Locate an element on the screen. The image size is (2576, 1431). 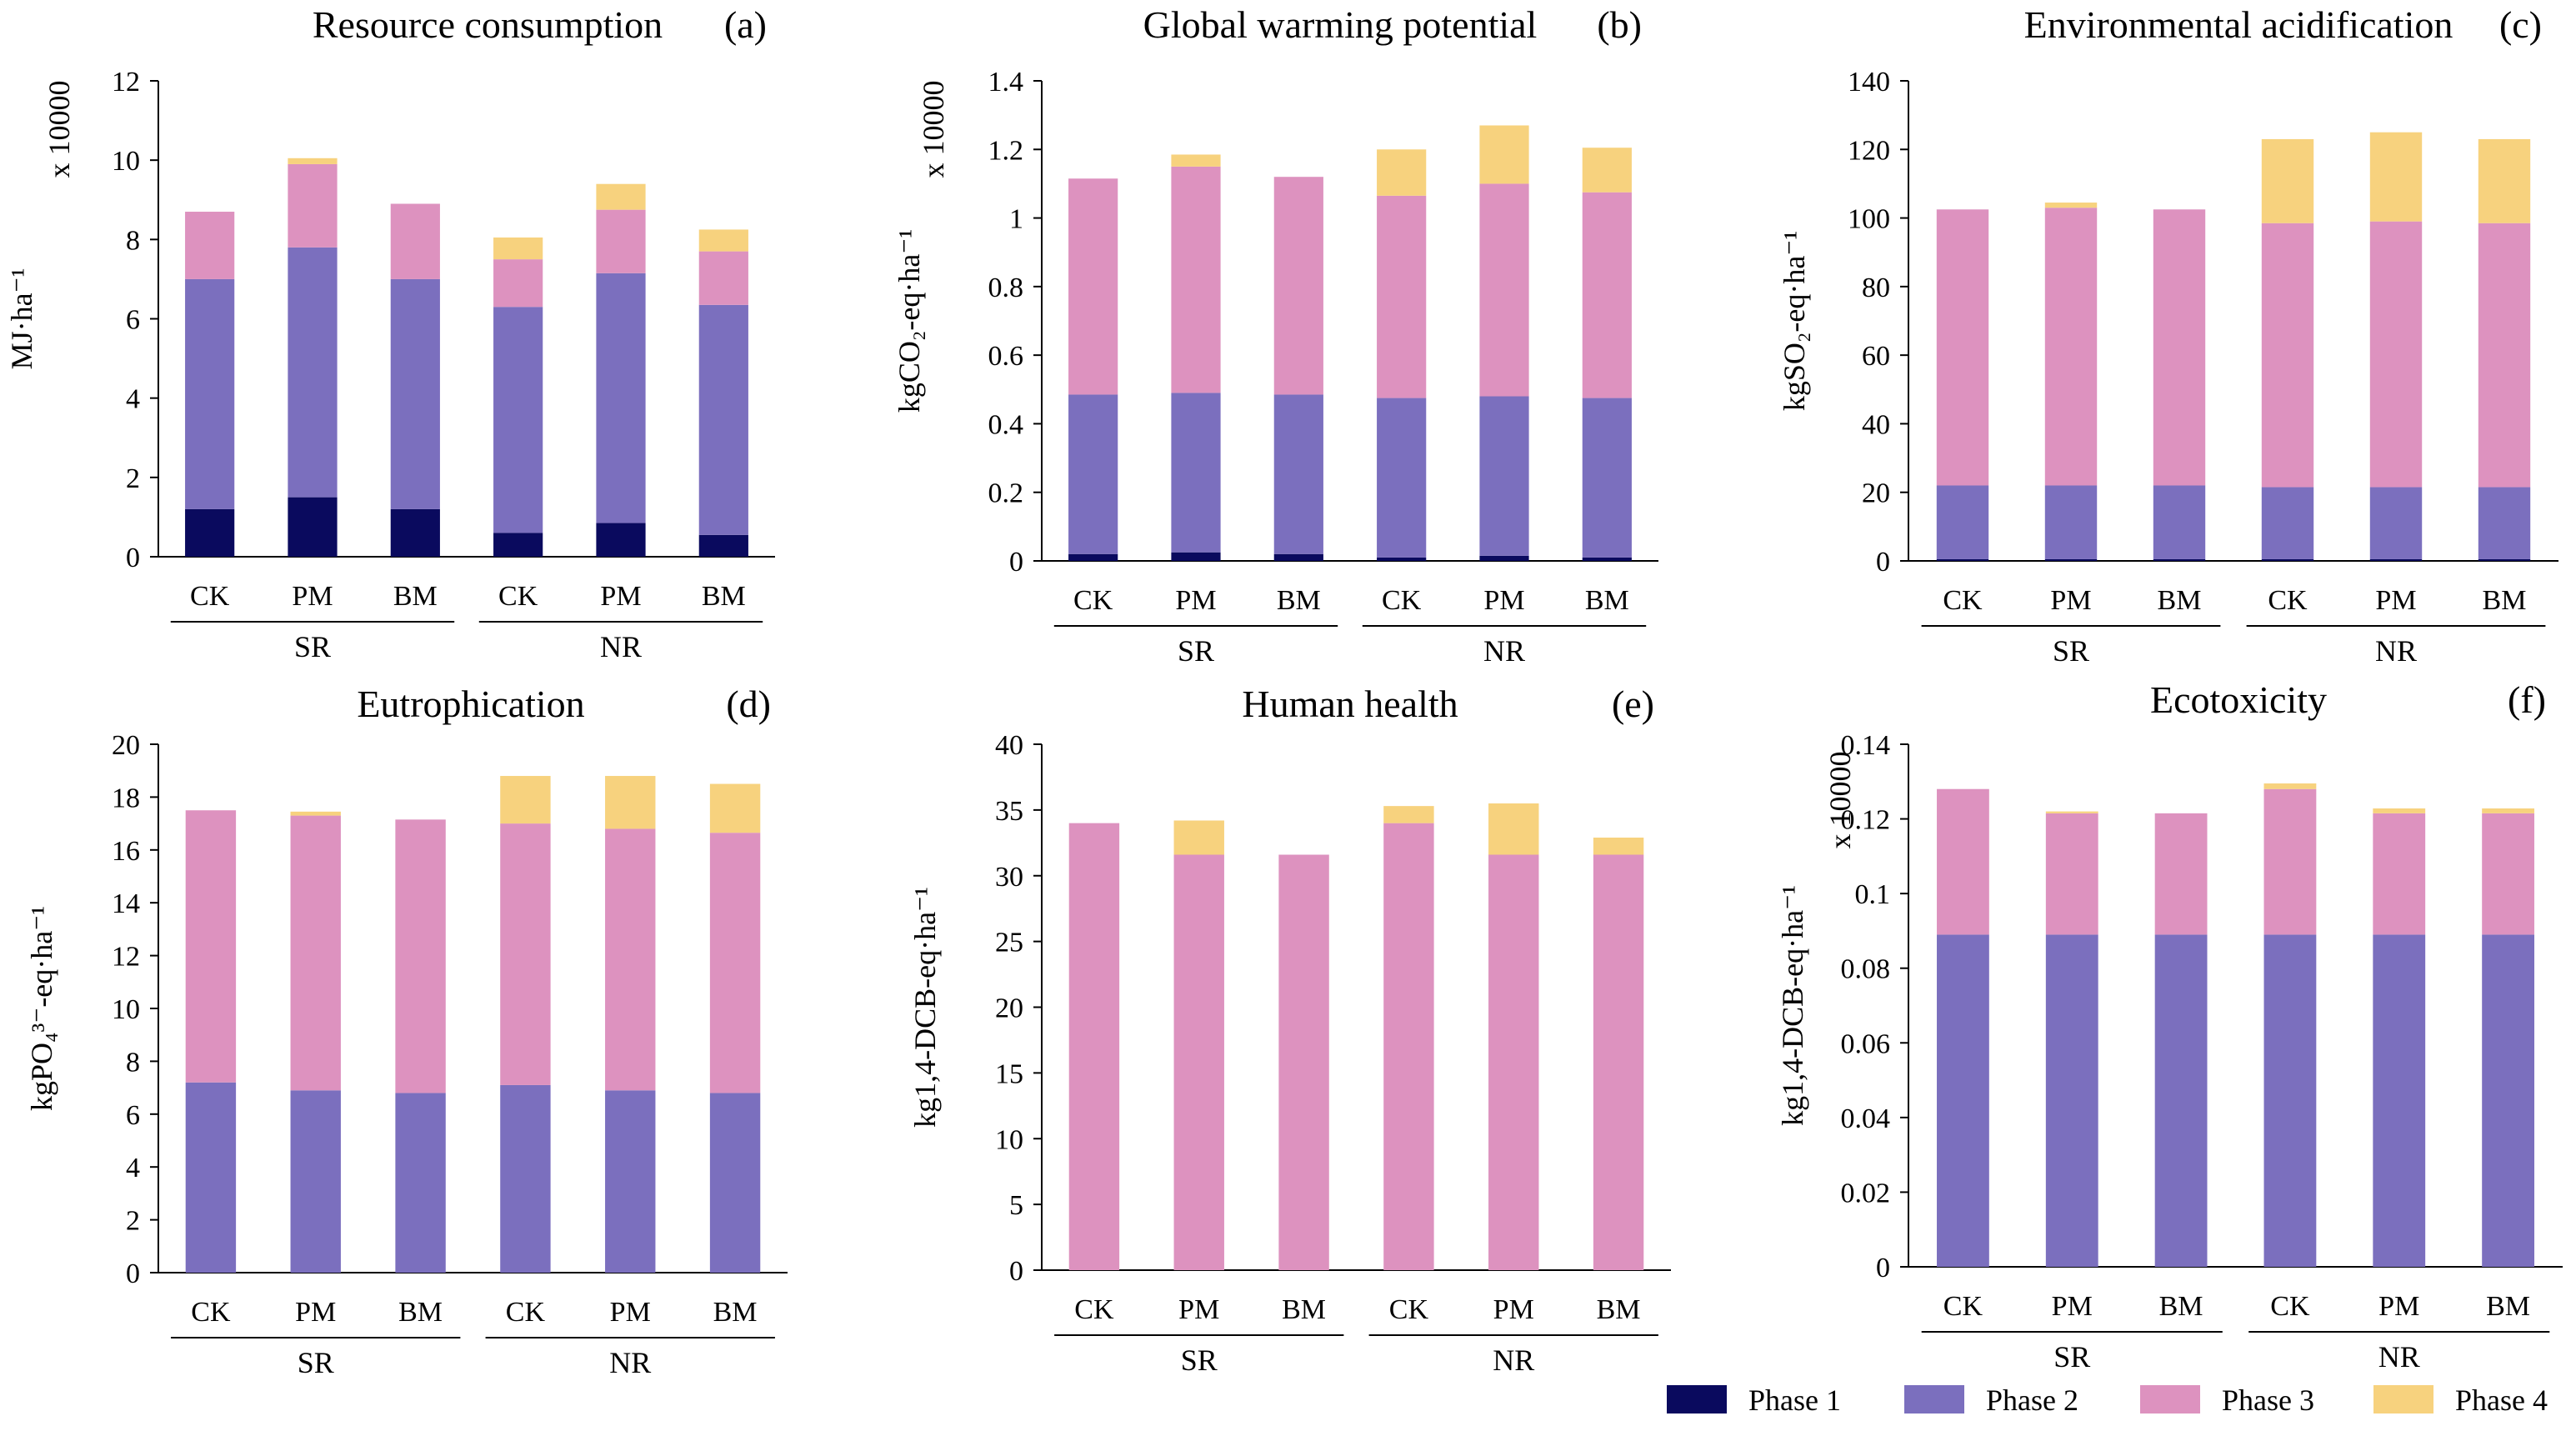
panel-label: (b) is located at coordinates (1620, 24).